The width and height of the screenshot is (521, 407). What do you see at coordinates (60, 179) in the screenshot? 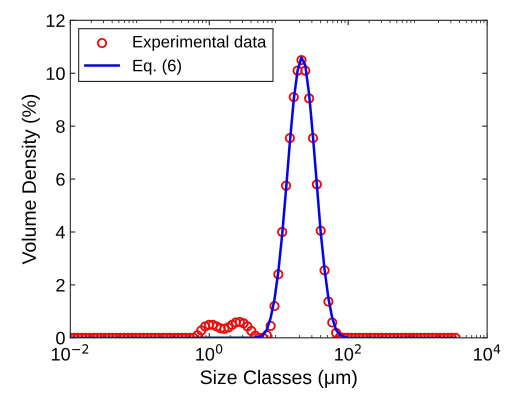
I see `y-tick-label: 6` at bounding box center [60, 179].